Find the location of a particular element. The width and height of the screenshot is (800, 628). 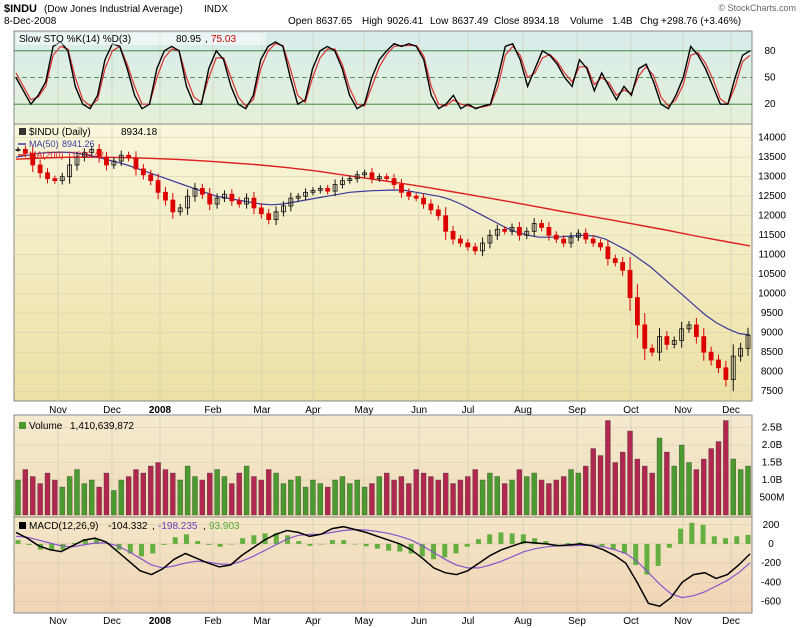

x-tick-label-price: Feb is located at coordinates (213, 410).